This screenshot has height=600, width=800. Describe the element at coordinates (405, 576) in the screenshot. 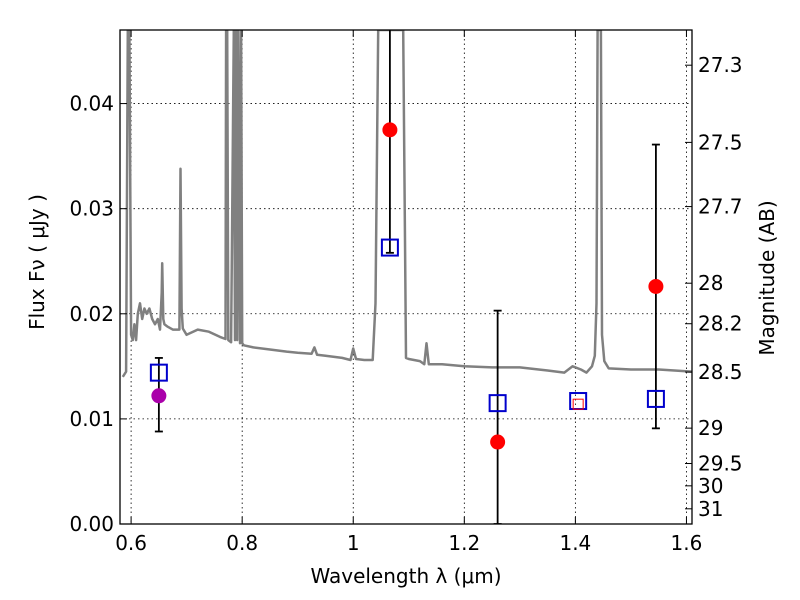

I see `x-axis-label: Wavelength λ (μm)` at that location.